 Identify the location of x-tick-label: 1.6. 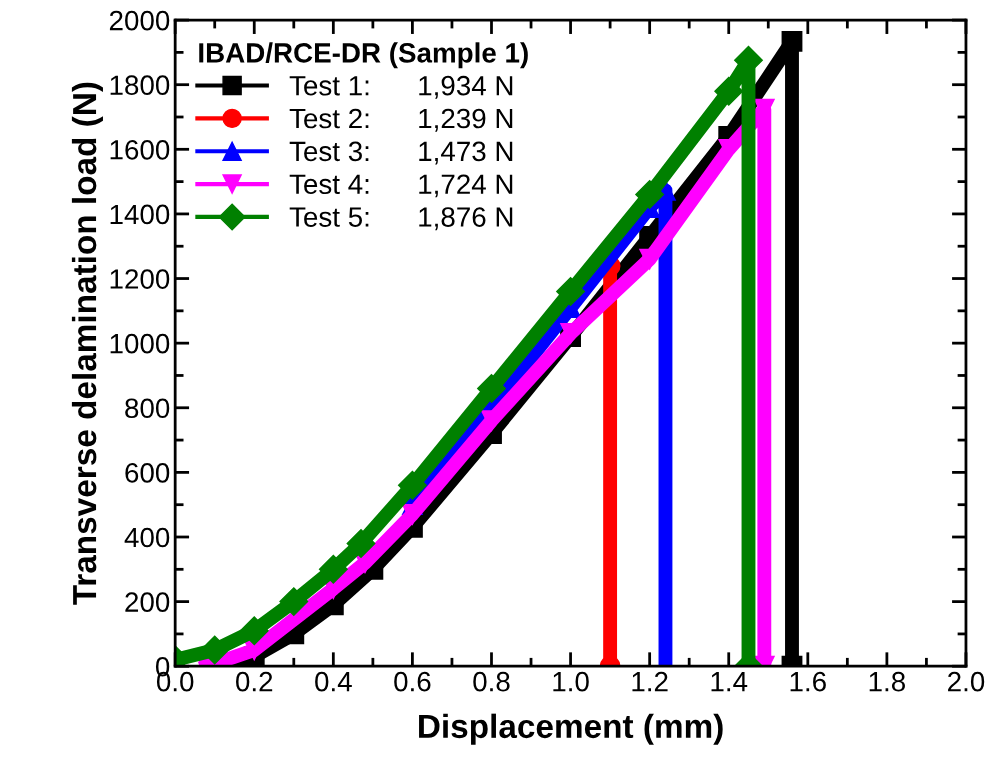
(808, 681).